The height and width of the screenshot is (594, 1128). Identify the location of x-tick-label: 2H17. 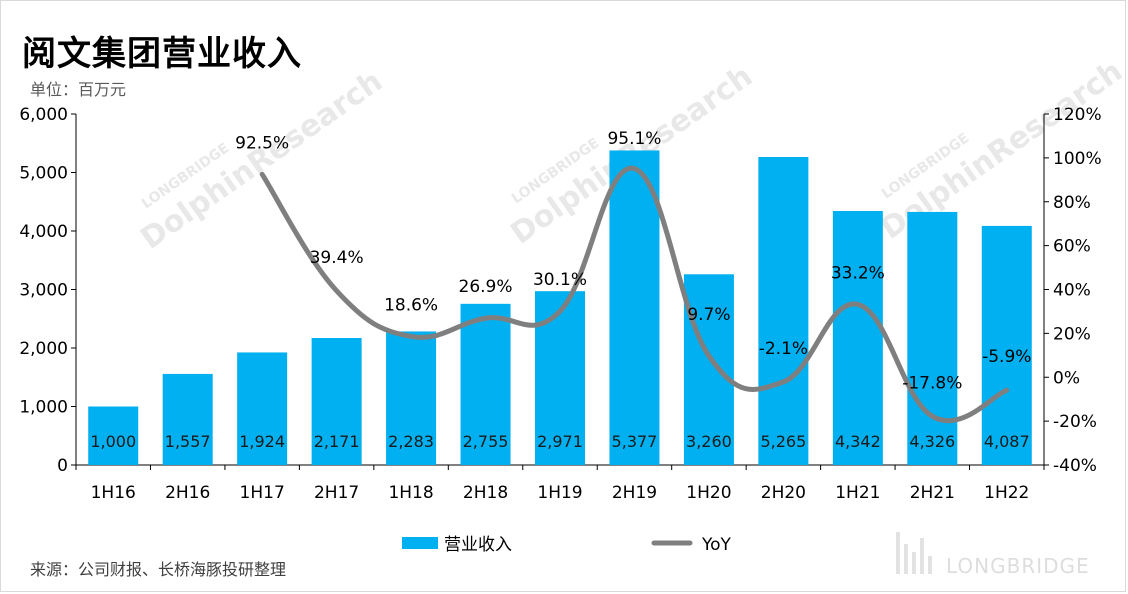
(336, 493).